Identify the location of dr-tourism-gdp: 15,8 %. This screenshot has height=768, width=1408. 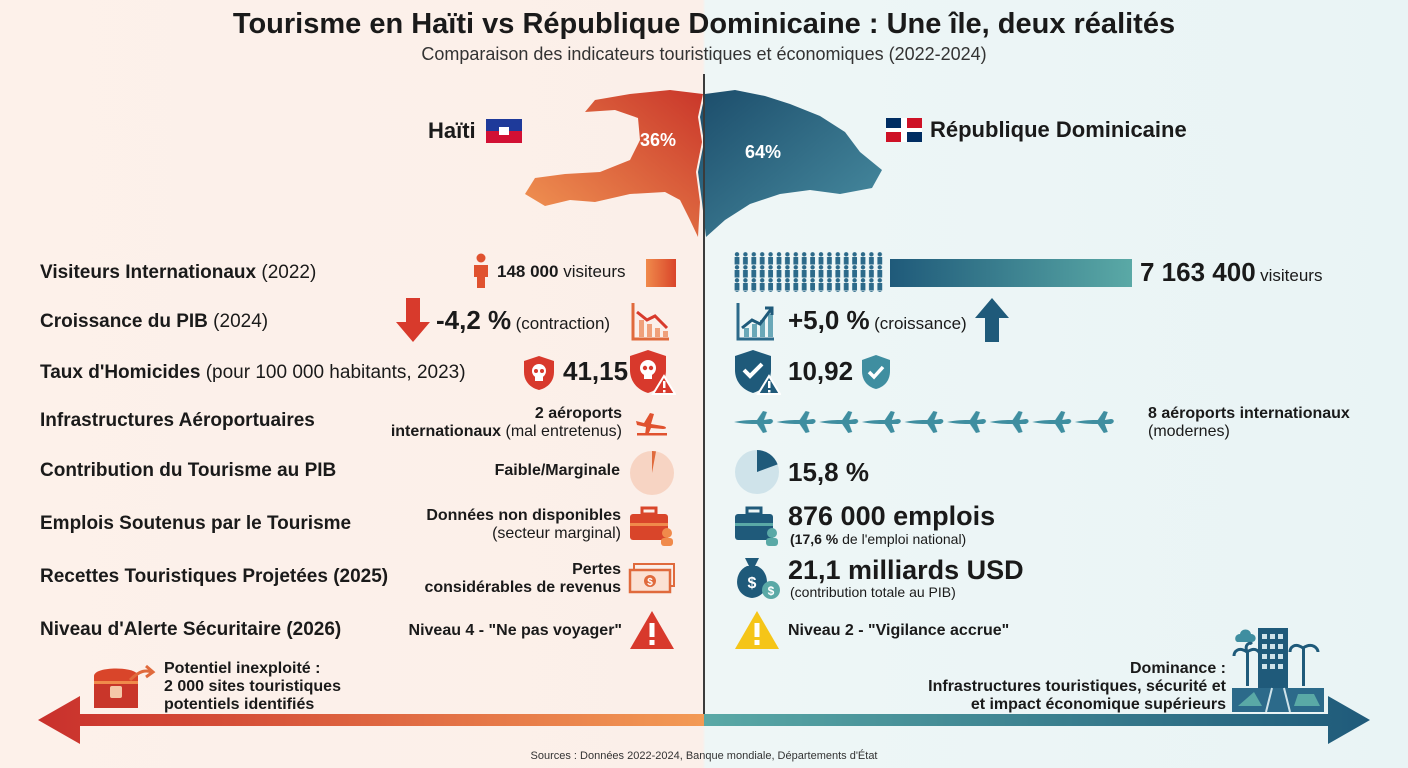
(828, 472).